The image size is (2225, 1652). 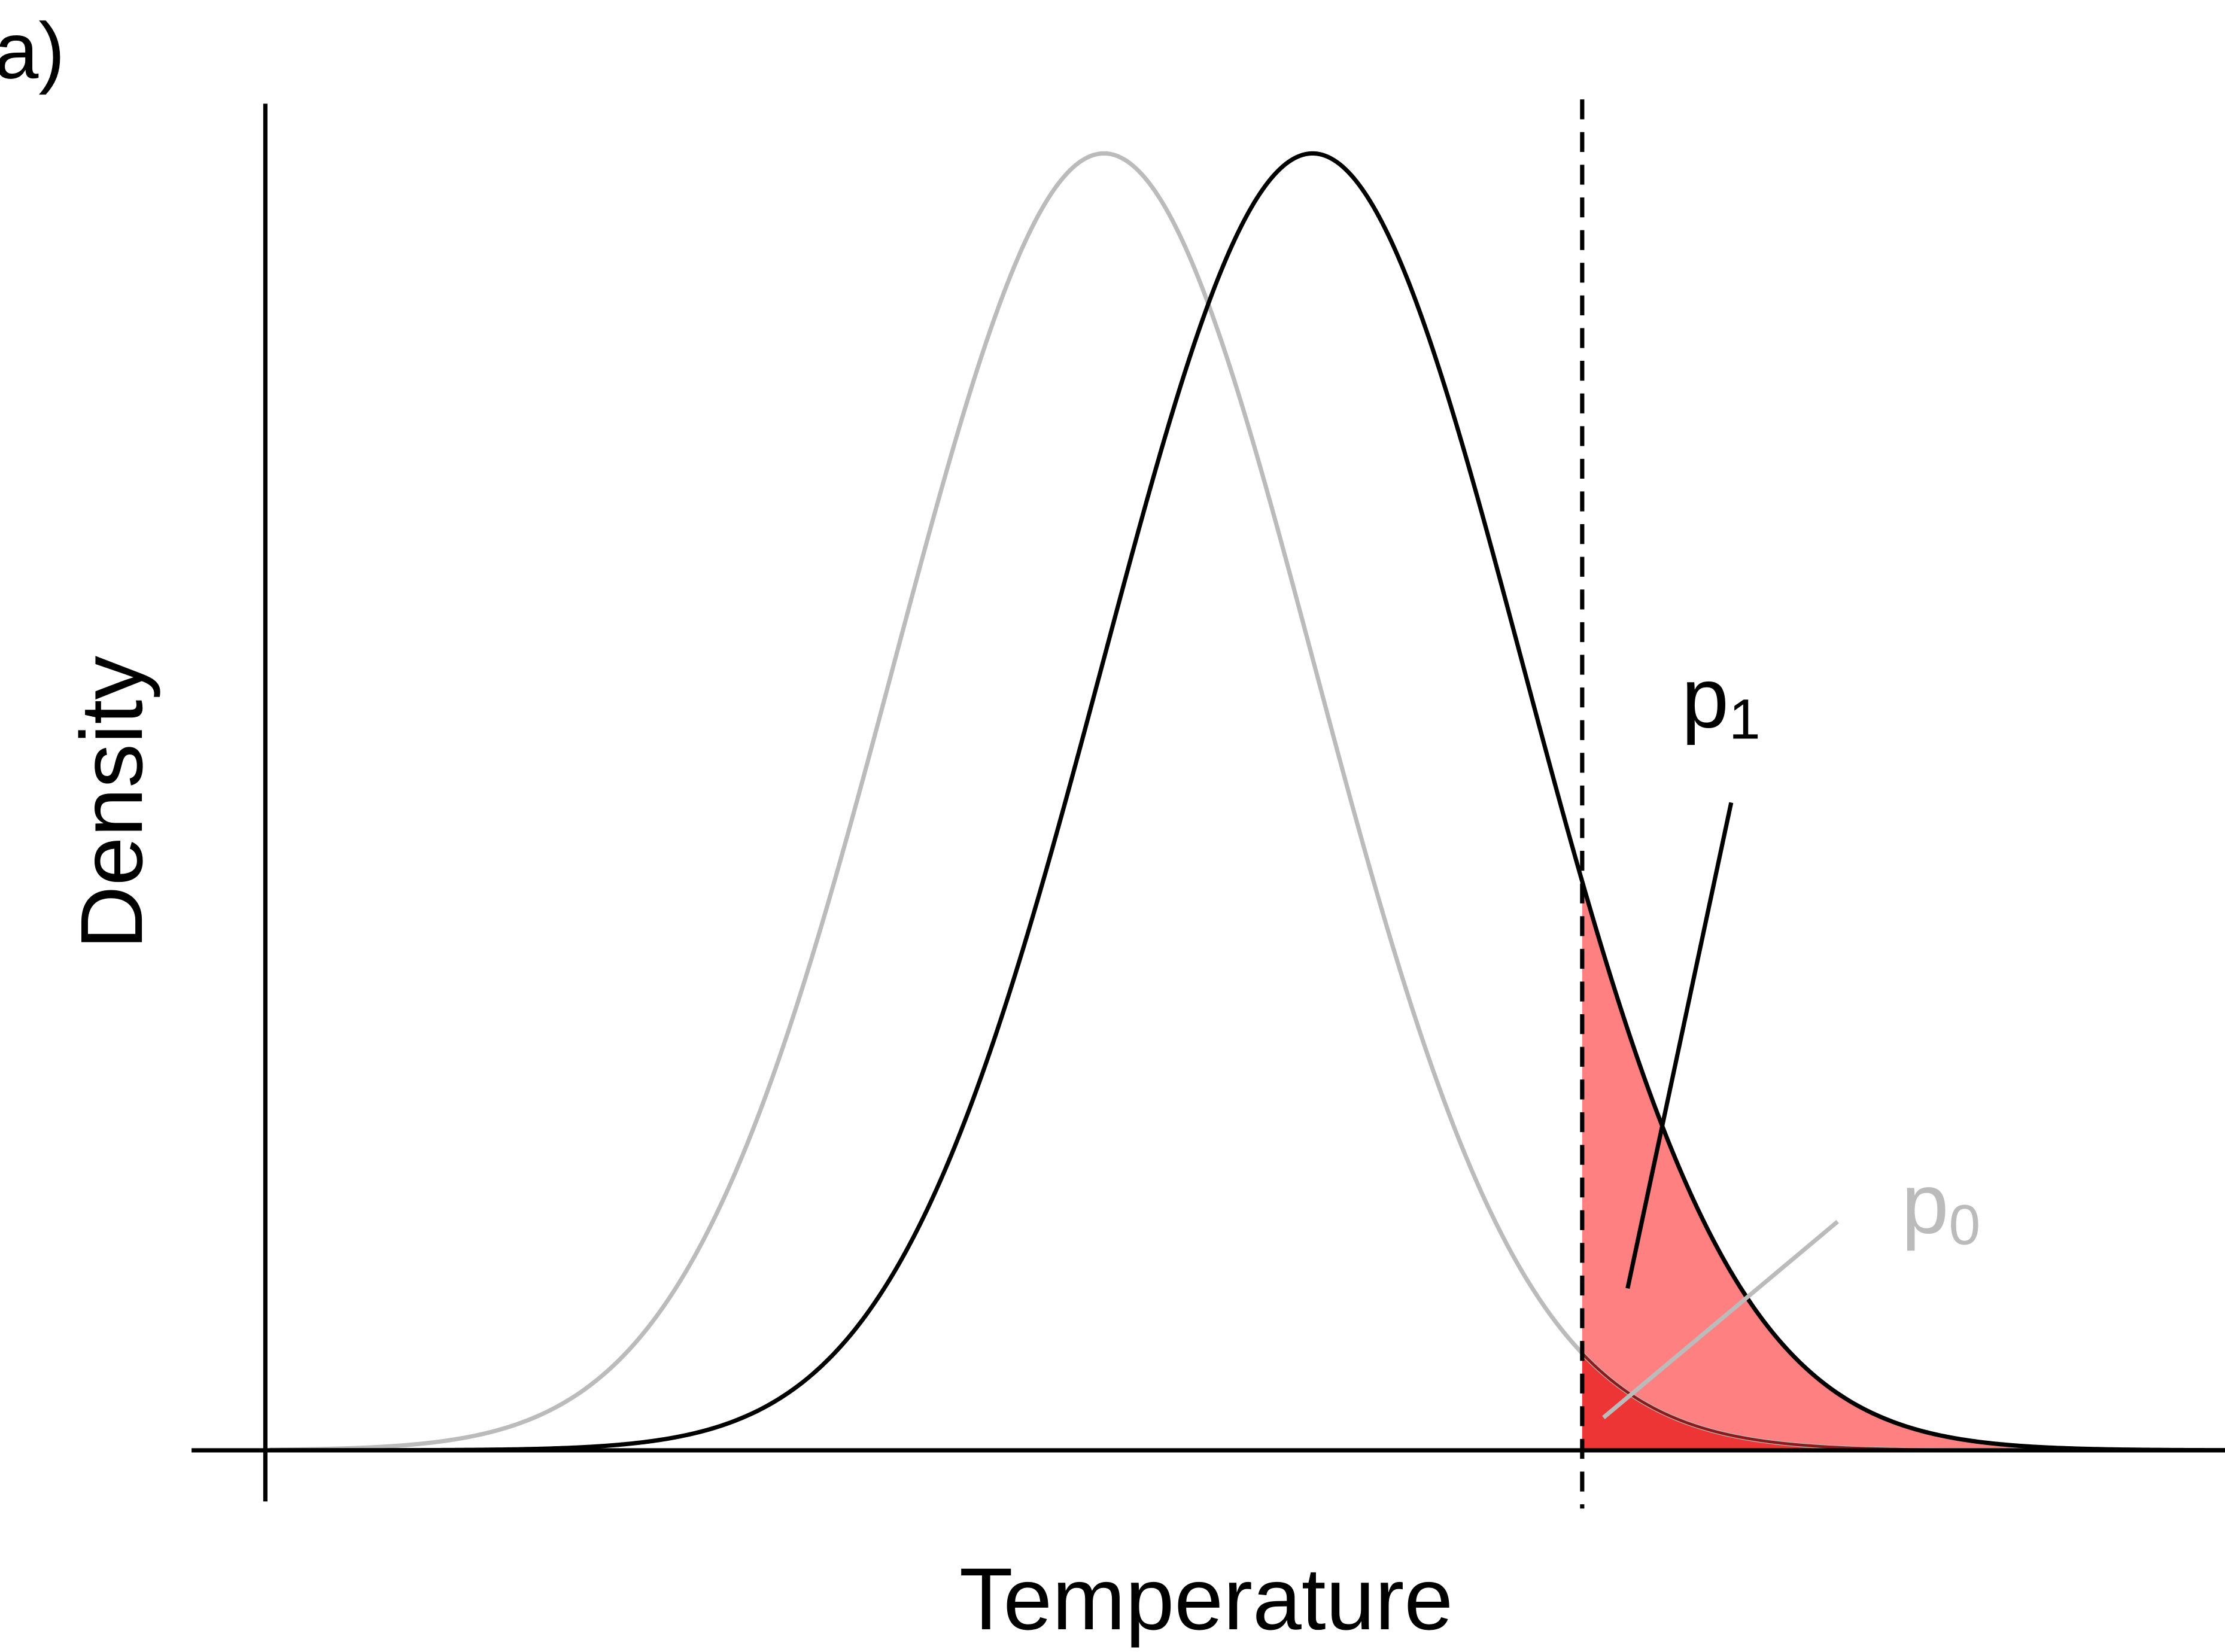 I want to click on p0-label: p0, so click(x=1941, y=1207).